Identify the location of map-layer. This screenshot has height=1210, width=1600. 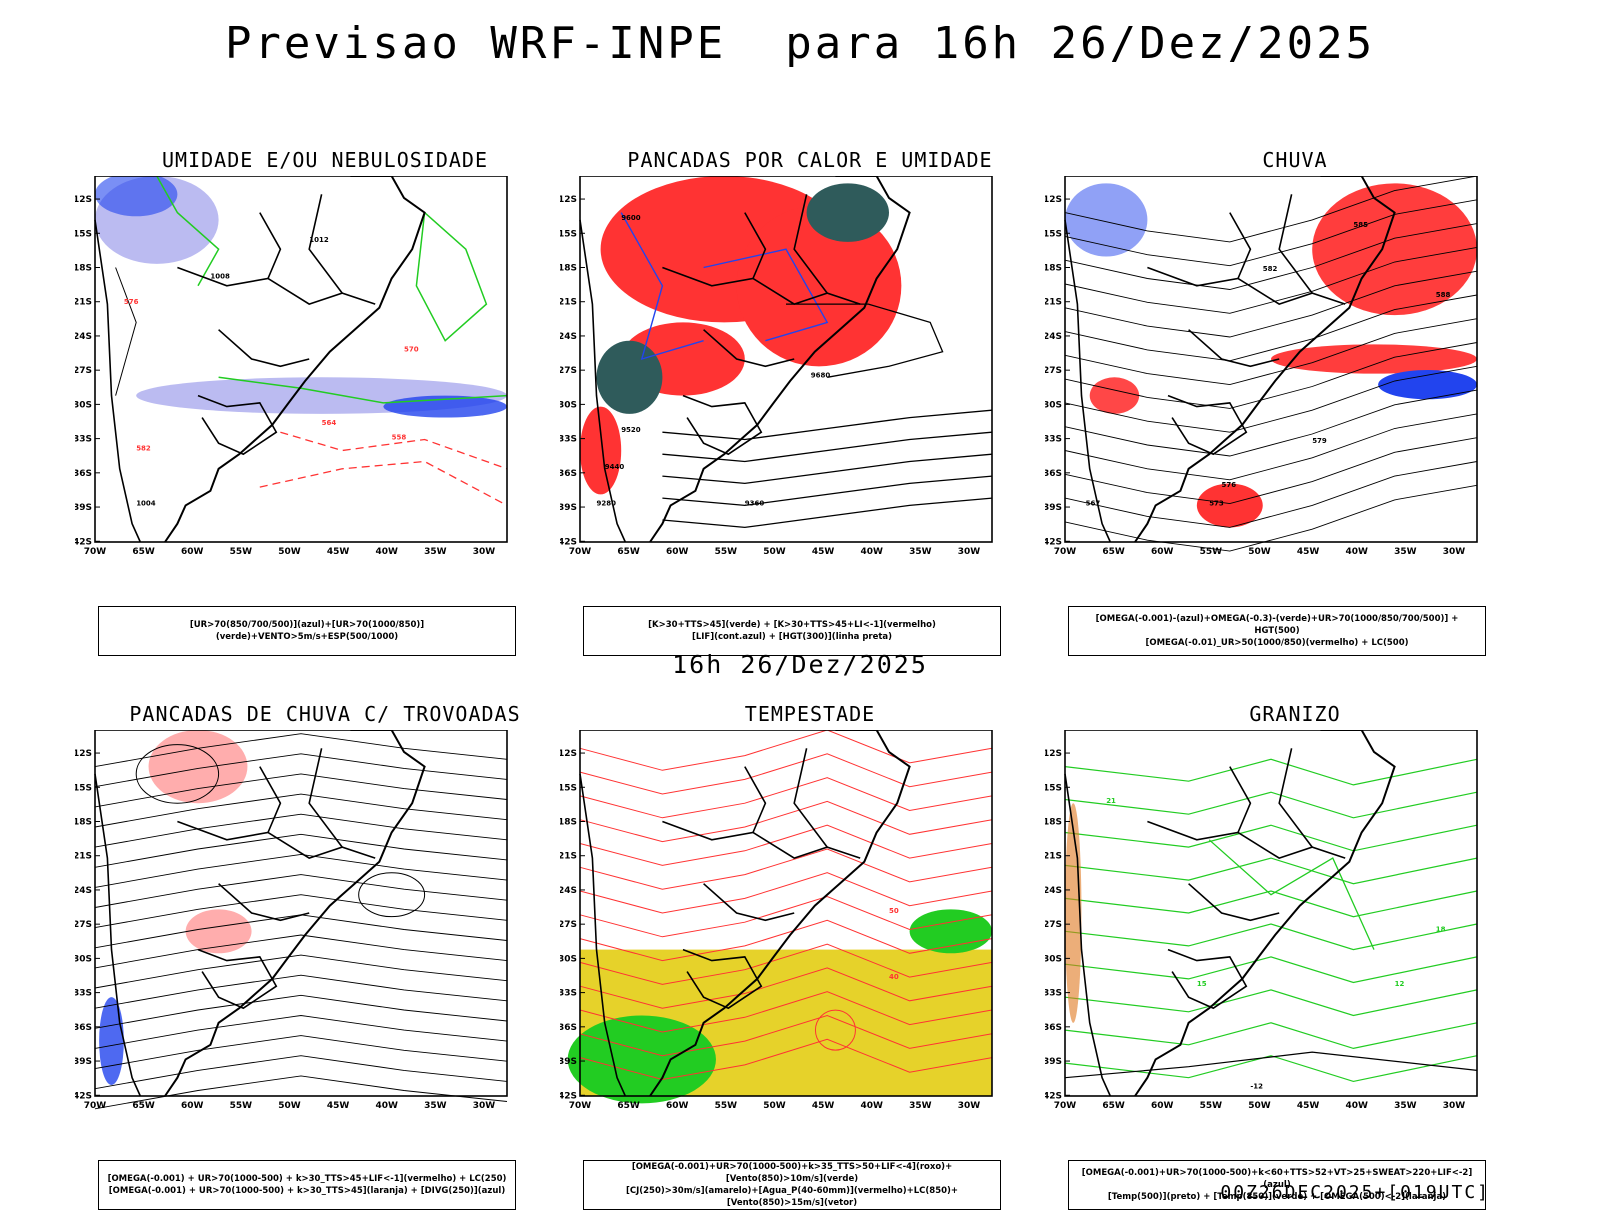
(301, 920).